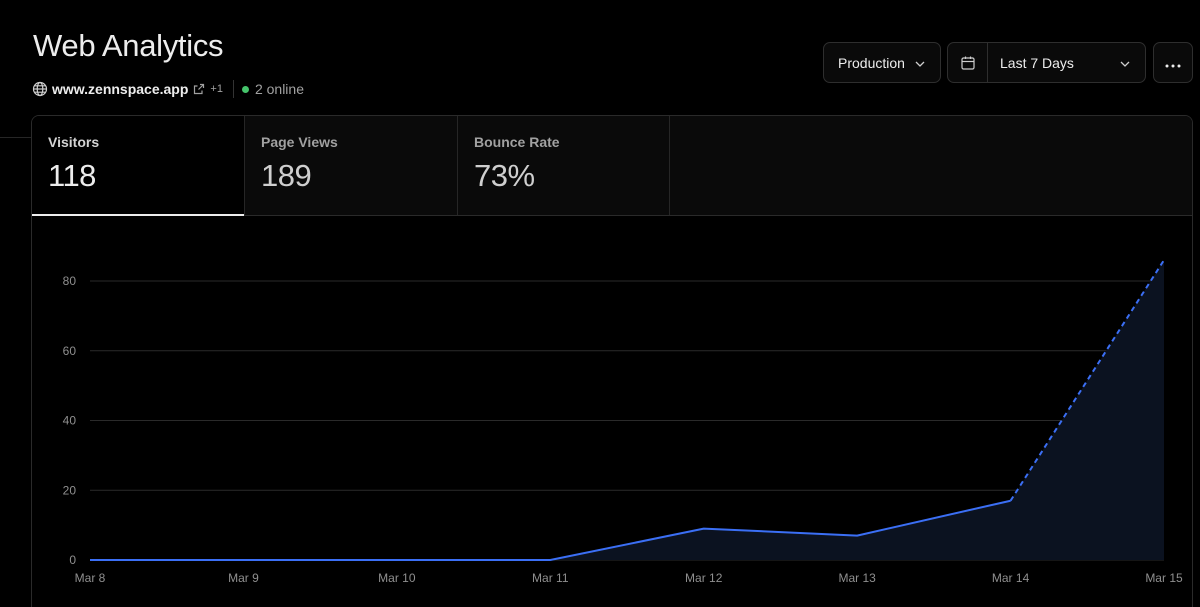 Image resolution: width=1200 pixels, height=607 pixels. I want to click on tabs-filler, so click(931, 165).